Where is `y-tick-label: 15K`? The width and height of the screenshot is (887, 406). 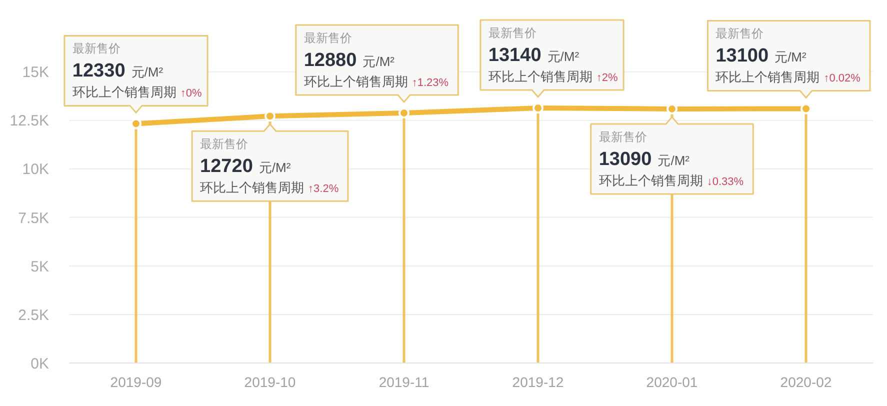
y-tick-label: 15K is located at coordinates (35, 73).